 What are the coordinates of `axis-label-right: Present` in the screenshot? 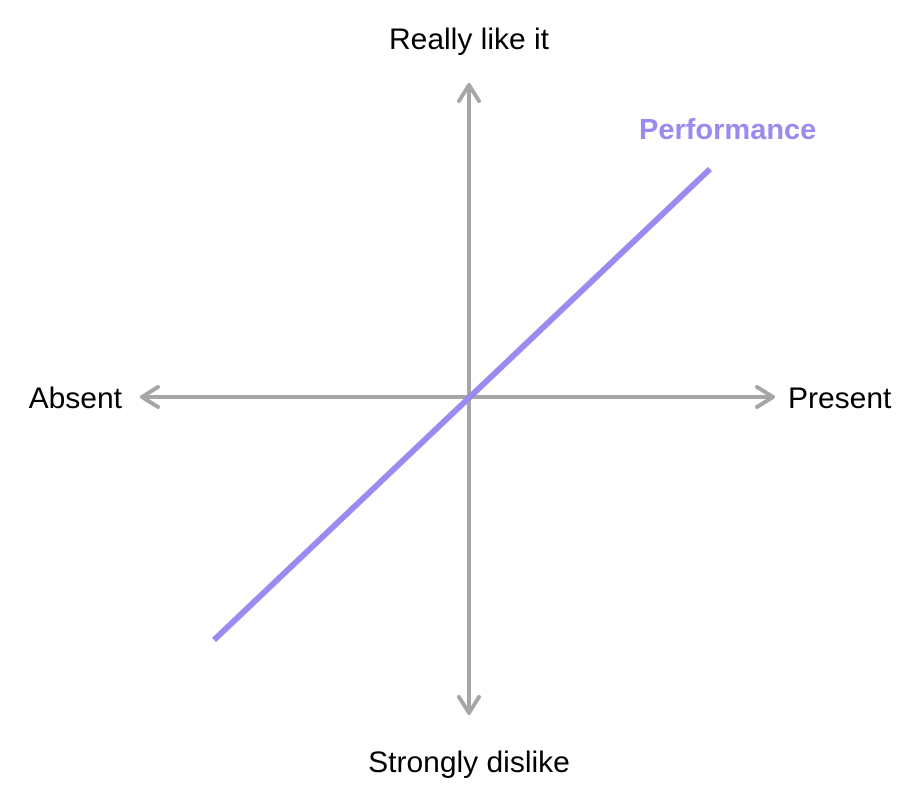 It's located at (840, 398).